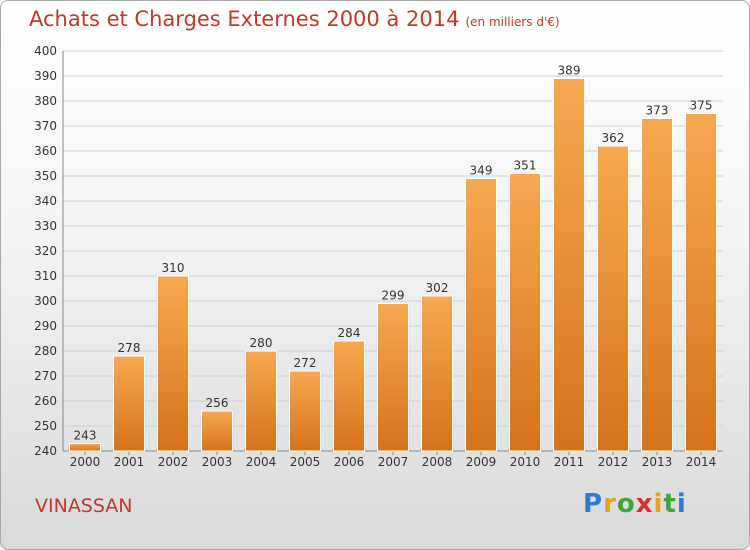 Image resolution: width=750 pixels, height=550 pixels. Describe the element at coordinates (45, 151) in the screenshot. I see `y-tick-label: 360` at that location.